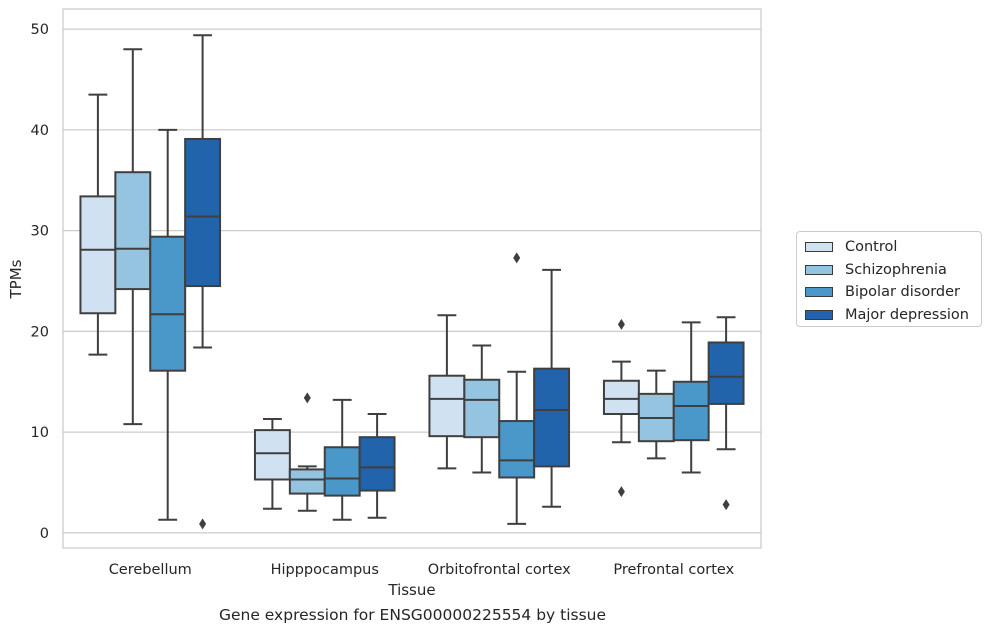 Image resolution: width=993 pixels, height=634 pixels. I want to click on y-tick-label: 10, so click(40, 433).